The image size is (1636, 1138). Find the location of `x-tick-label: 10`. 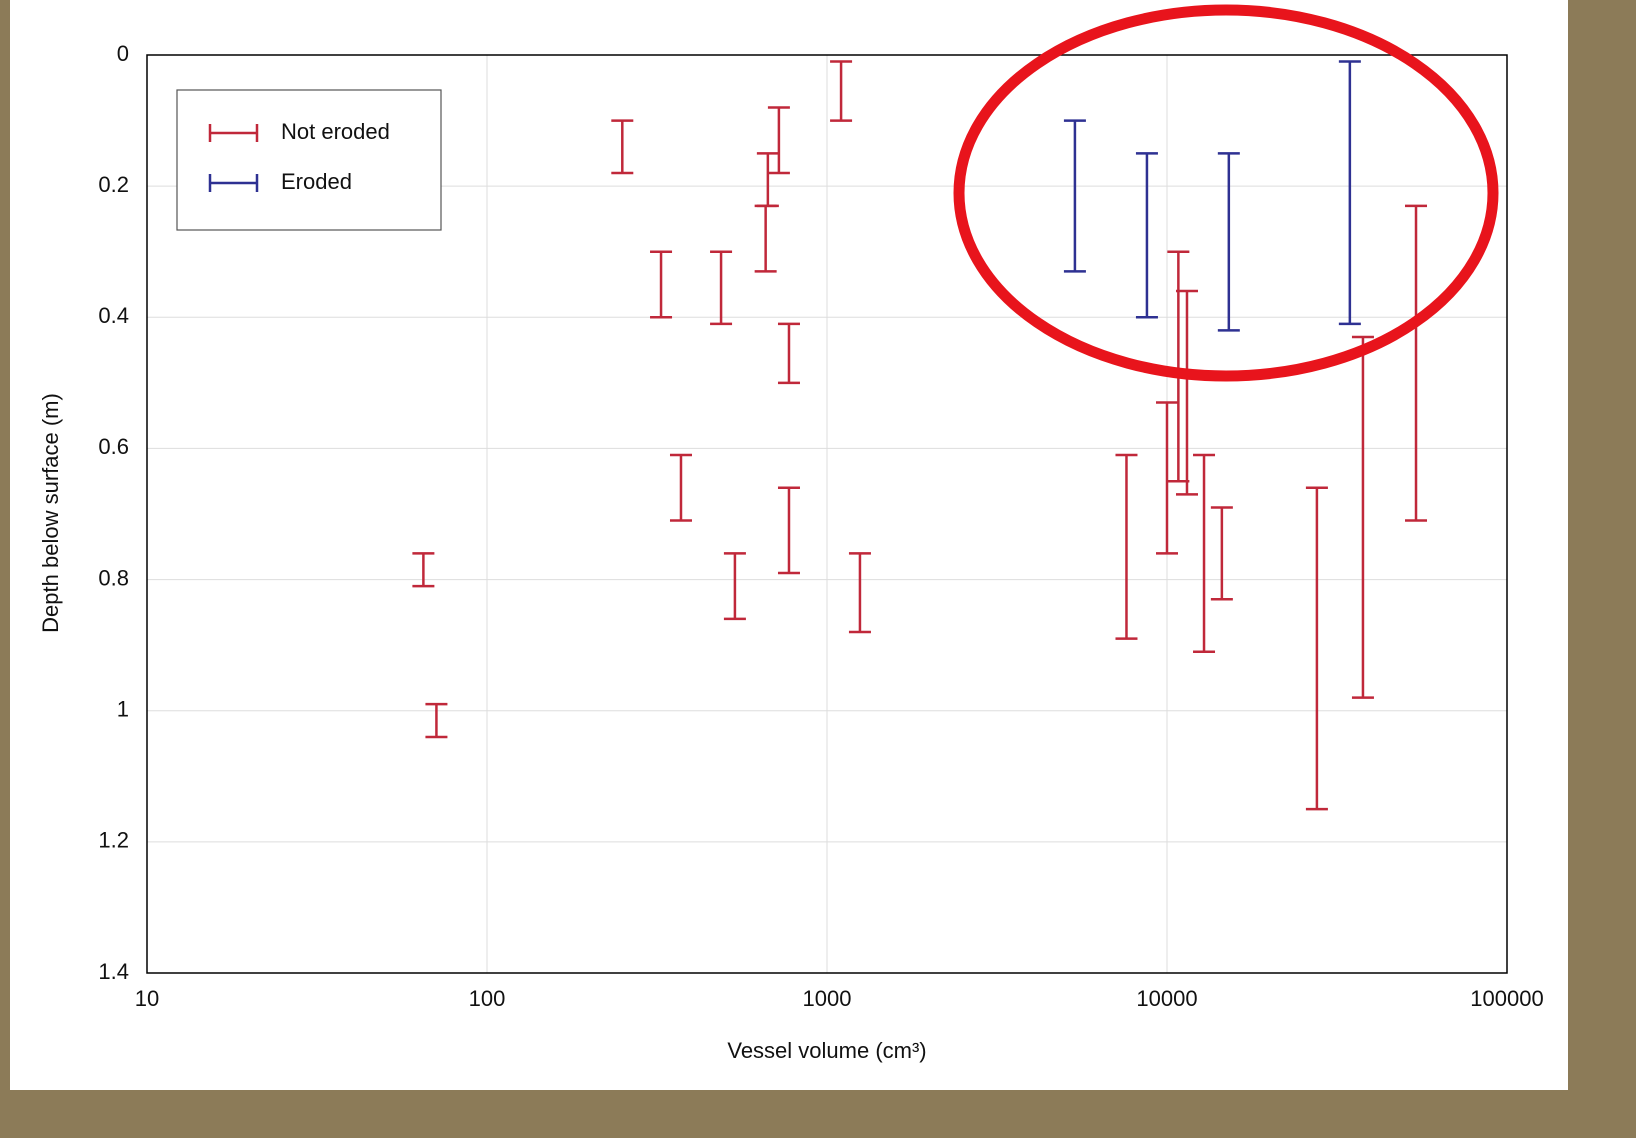

x-tick-label: 10 is located at coordinates (147, 998).